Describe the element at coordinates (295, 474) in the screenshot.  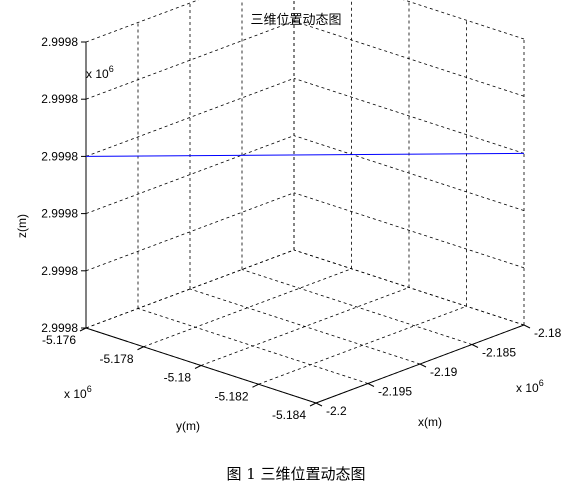
I see `figure-caption: 图 1 三维位置动态图` at that location.